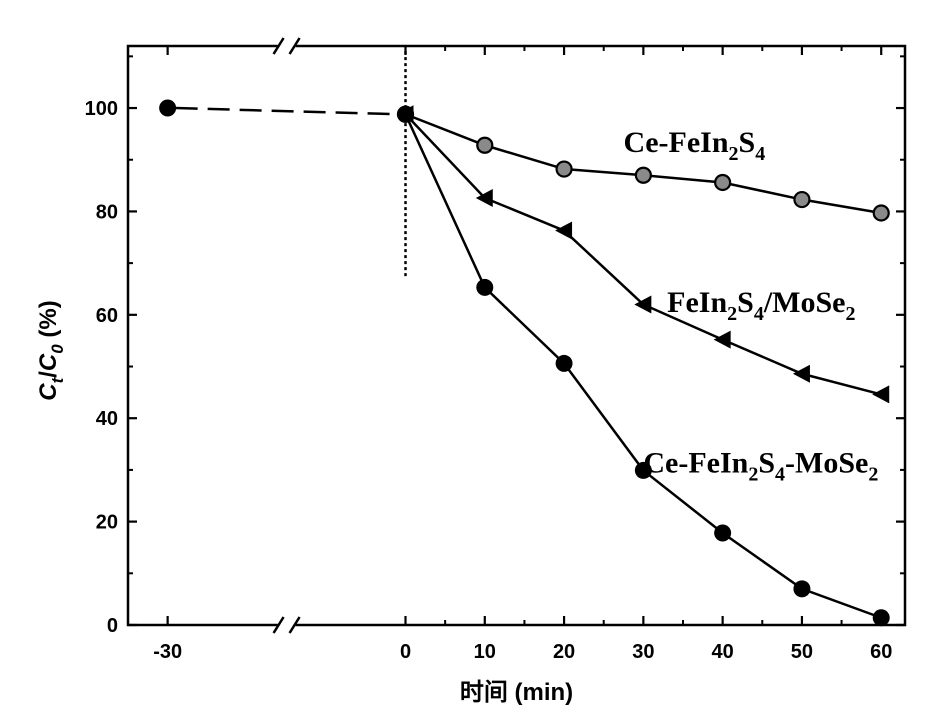 Image resolution: width=926 pixels, height=721 pixels. What do you see at coordinates (881, 652) in the screenshot?
I see `x-tick-label: 60` at bounding box center [881, 652].